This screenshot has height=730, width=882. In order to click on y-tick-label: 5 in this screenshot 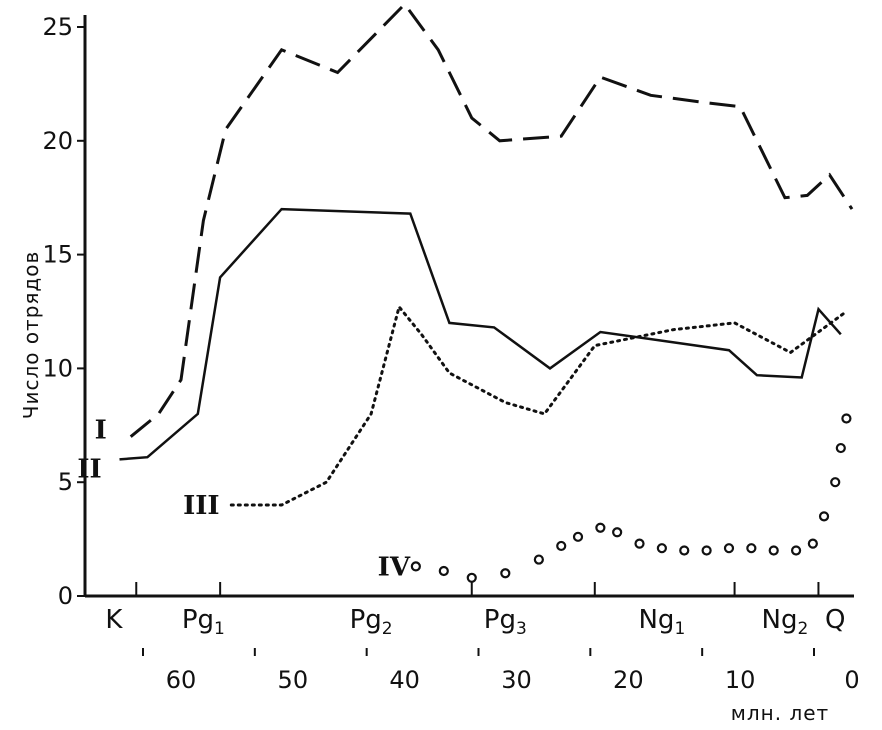, I will do `click(65, 482)`.